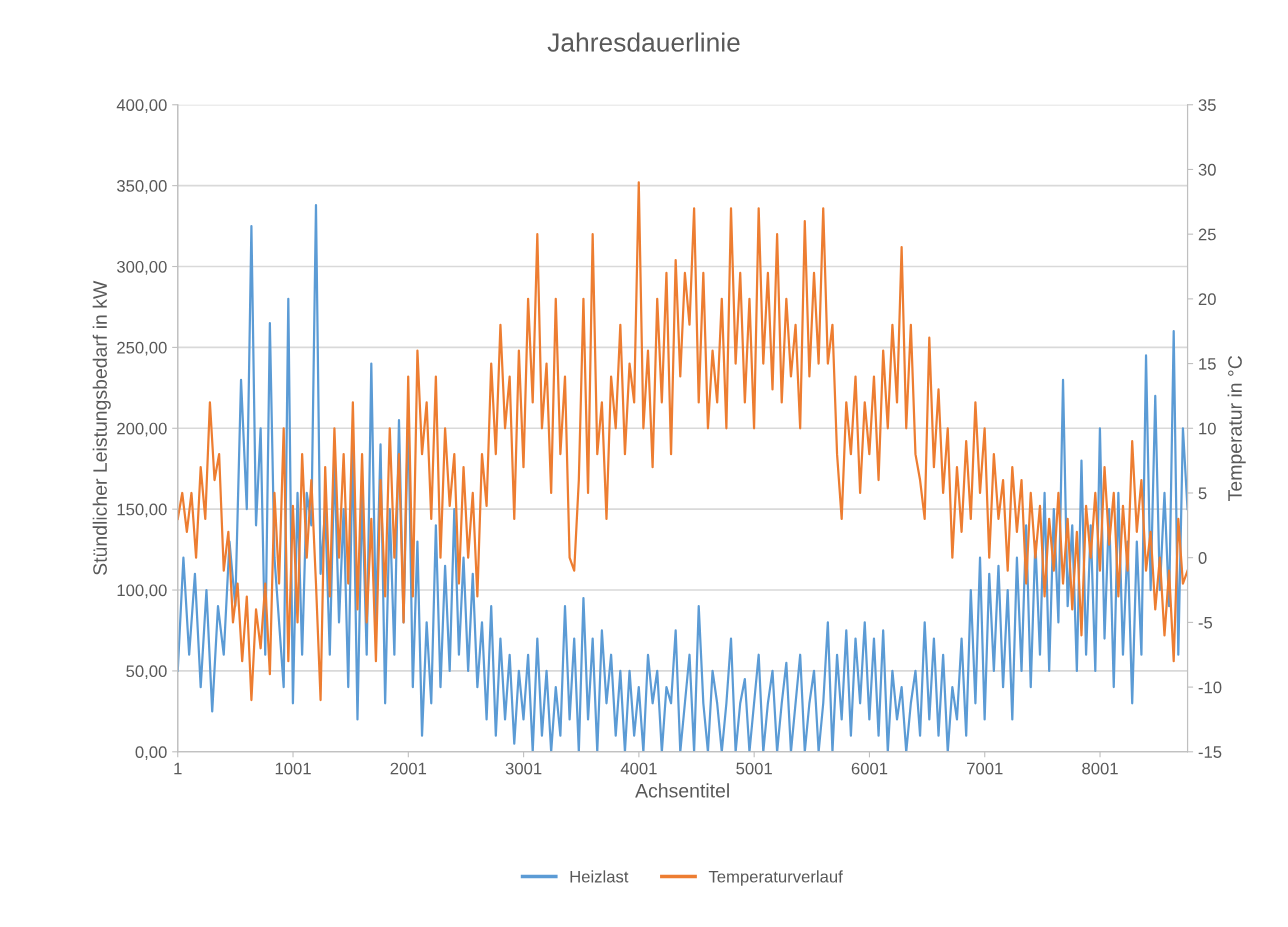  I want to click on y2-tick-label: 30, so click(1207, 169).